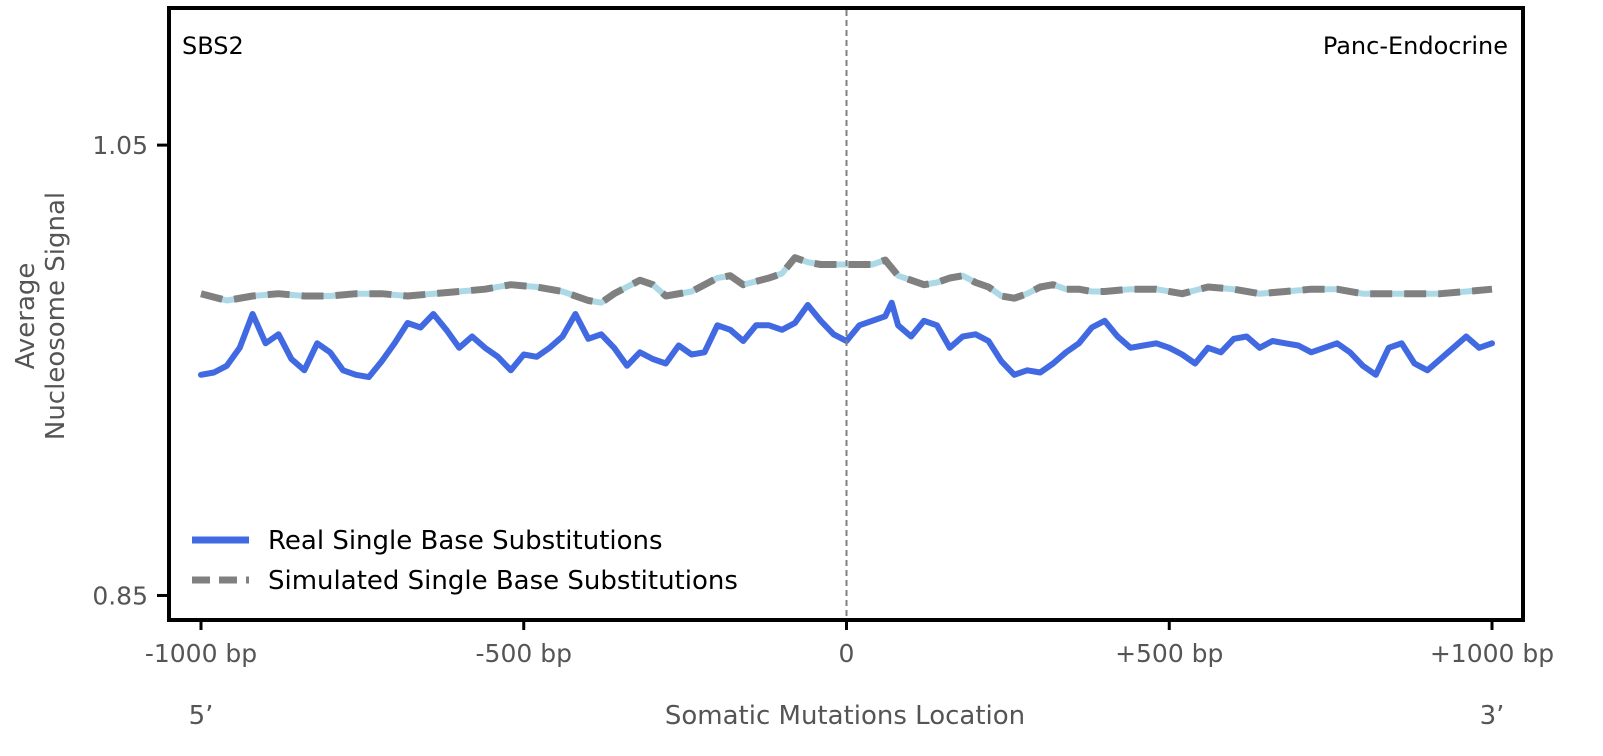 Image resolution: width=1603 pixels, height=756 pixels. I want to click on legend-simulated-label: Simulated Single Base Substitutions, so click(503, 581).